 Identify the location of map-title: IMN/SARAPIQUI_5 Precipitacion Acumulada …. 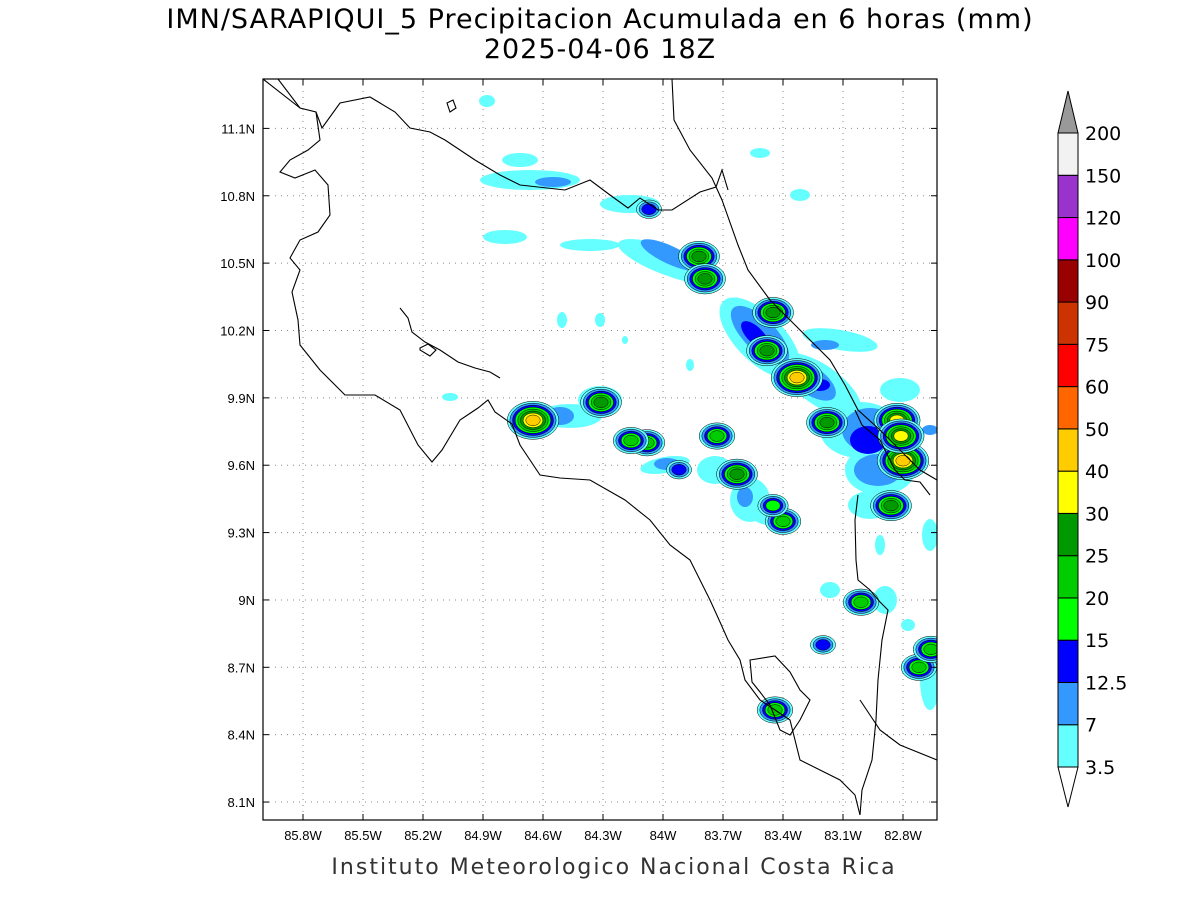
(600, 19).